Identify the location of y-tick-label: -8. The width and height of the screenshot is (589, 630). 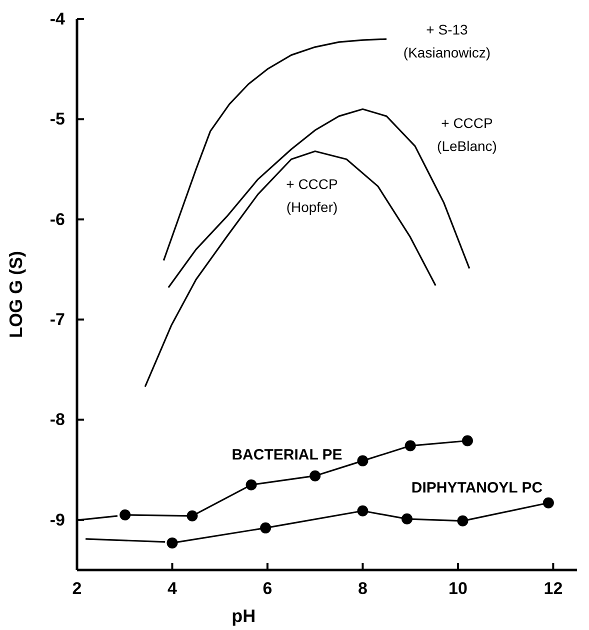
(57, 420).